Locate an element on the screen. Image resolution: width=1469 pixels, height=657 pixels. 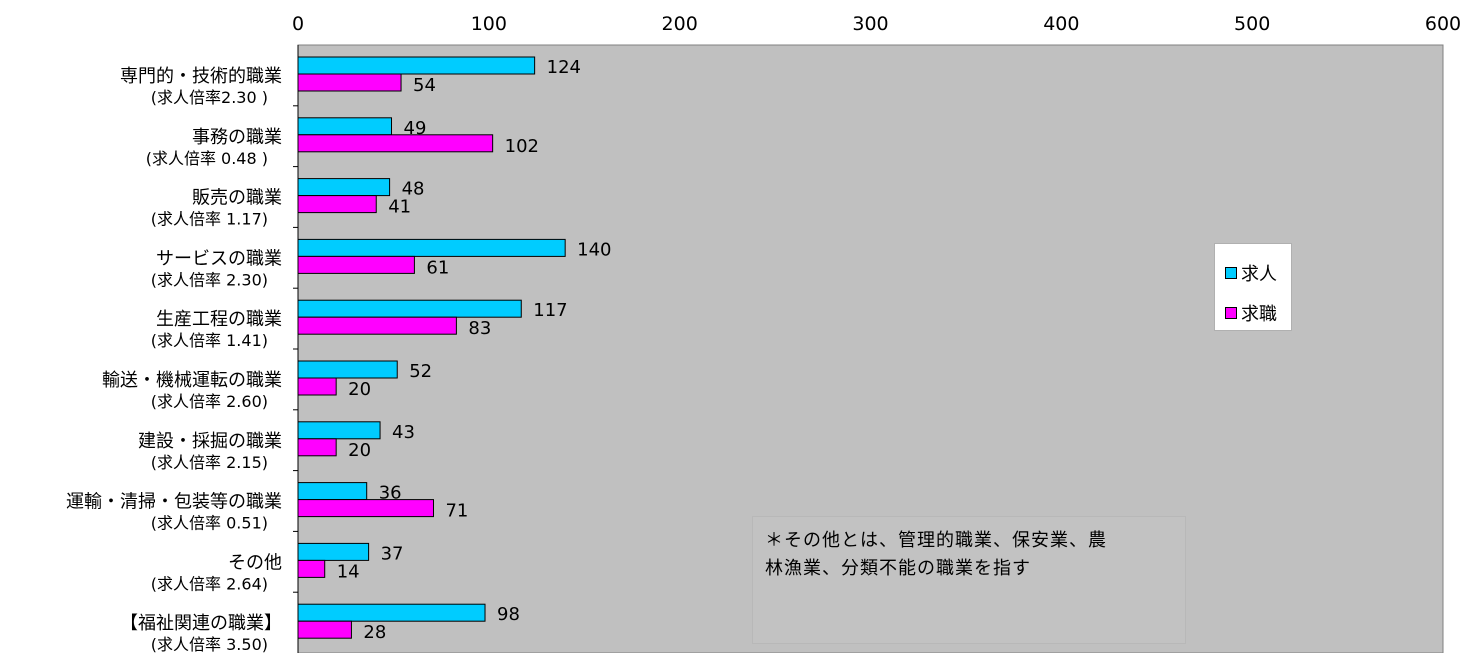
data-label-series-2: 28 is located at coordinates (374, 632).